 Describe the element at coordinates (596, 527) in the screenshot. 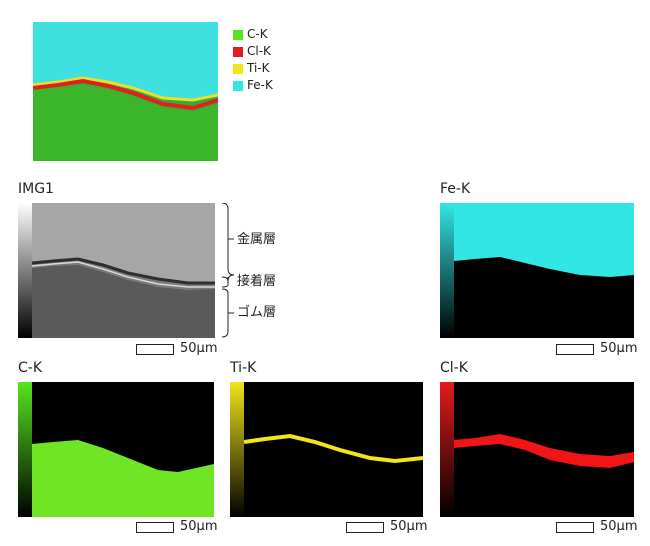

I see `cl-scale-bar: 50µm` at that location.